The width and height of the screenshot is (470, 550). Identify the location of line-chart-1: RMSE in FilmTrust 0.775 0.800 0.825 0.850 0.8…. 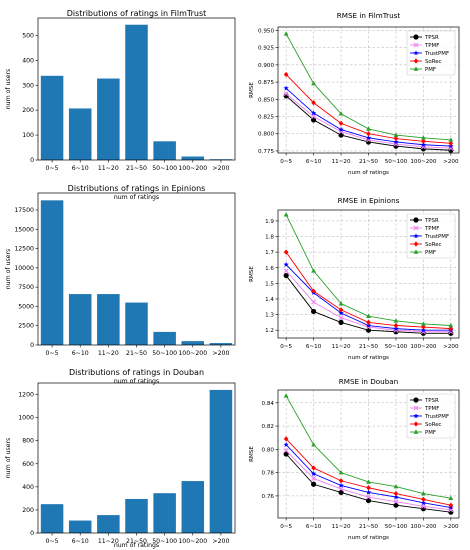
(354, 93).